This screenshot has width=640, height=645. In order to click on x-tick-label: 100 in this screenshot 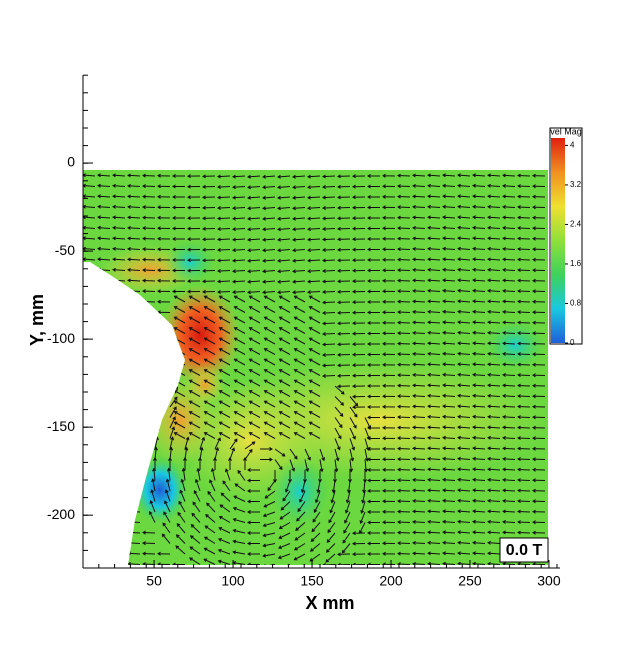, I will do `click(233, 581)`.